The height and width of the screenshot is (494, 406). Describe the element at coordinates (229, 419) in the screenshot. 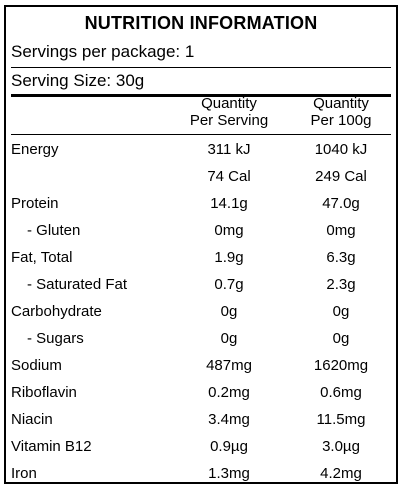

I see `per-serving-value: 3.4mg` at that location.